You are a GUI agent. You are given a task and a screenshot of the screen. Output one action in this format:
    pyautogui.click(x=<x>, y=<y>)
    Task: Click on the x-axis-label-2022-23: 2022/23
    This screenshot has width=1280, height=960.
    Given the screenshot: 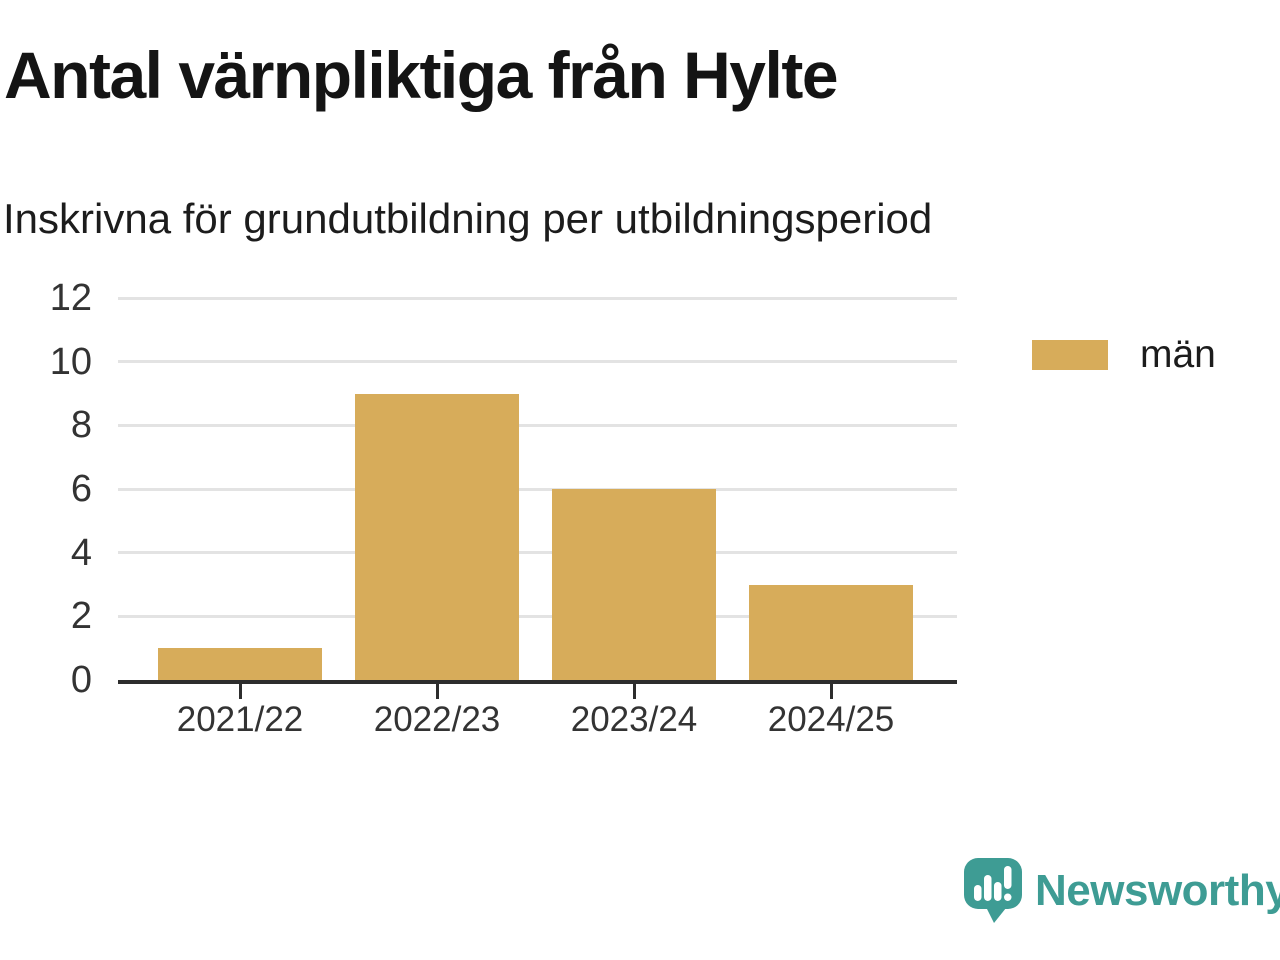 What is the action you would take?
    pyautogui.click(x=437, y=719)
    